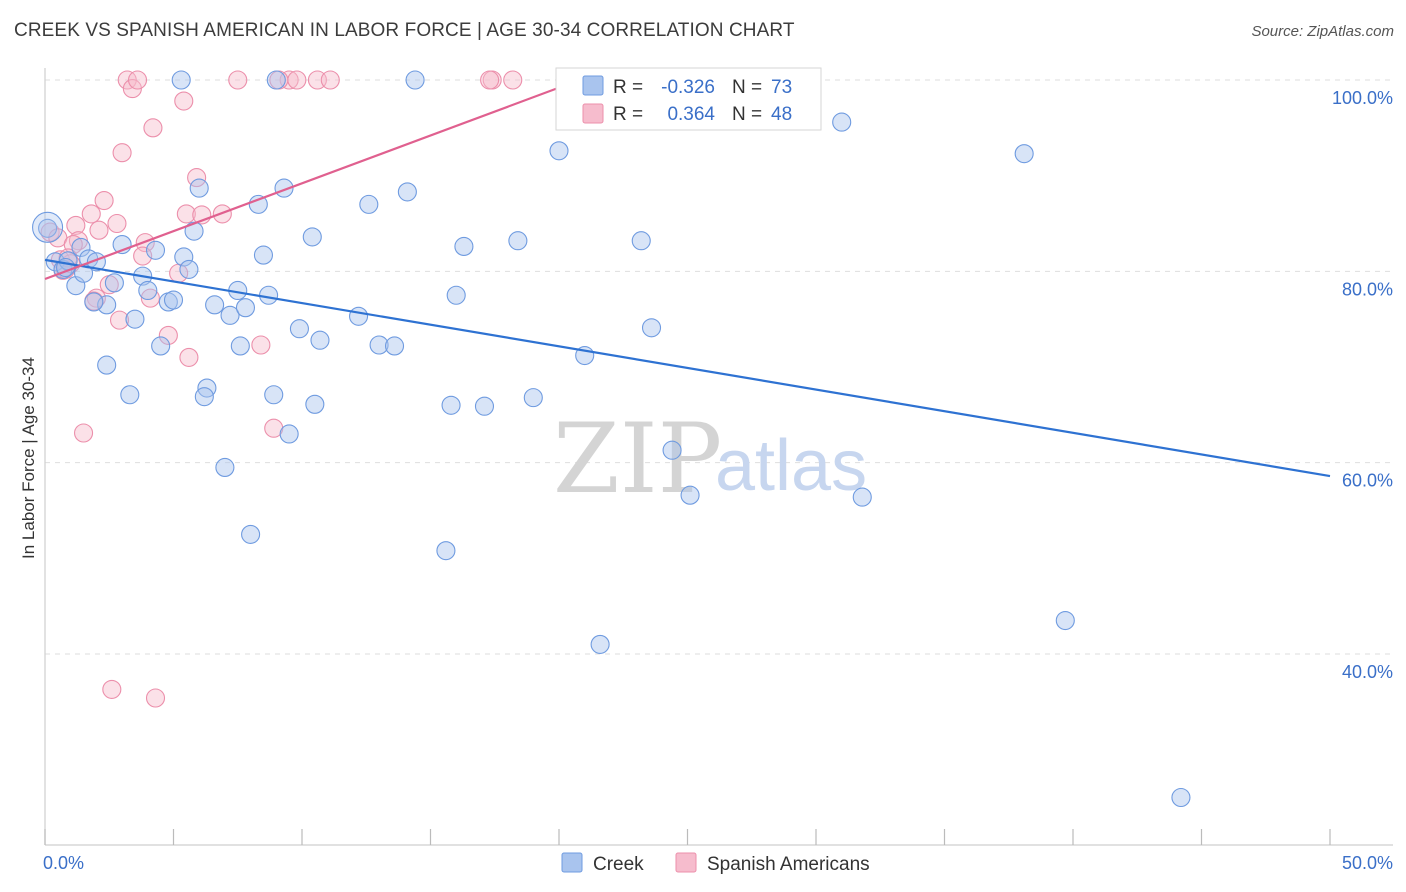 The image size is (1406, 892). What do you see at coordinates (572, 862) in the screenshot?
I see `bottom-legend-swatch-creek` at bounding box center [572, 862].